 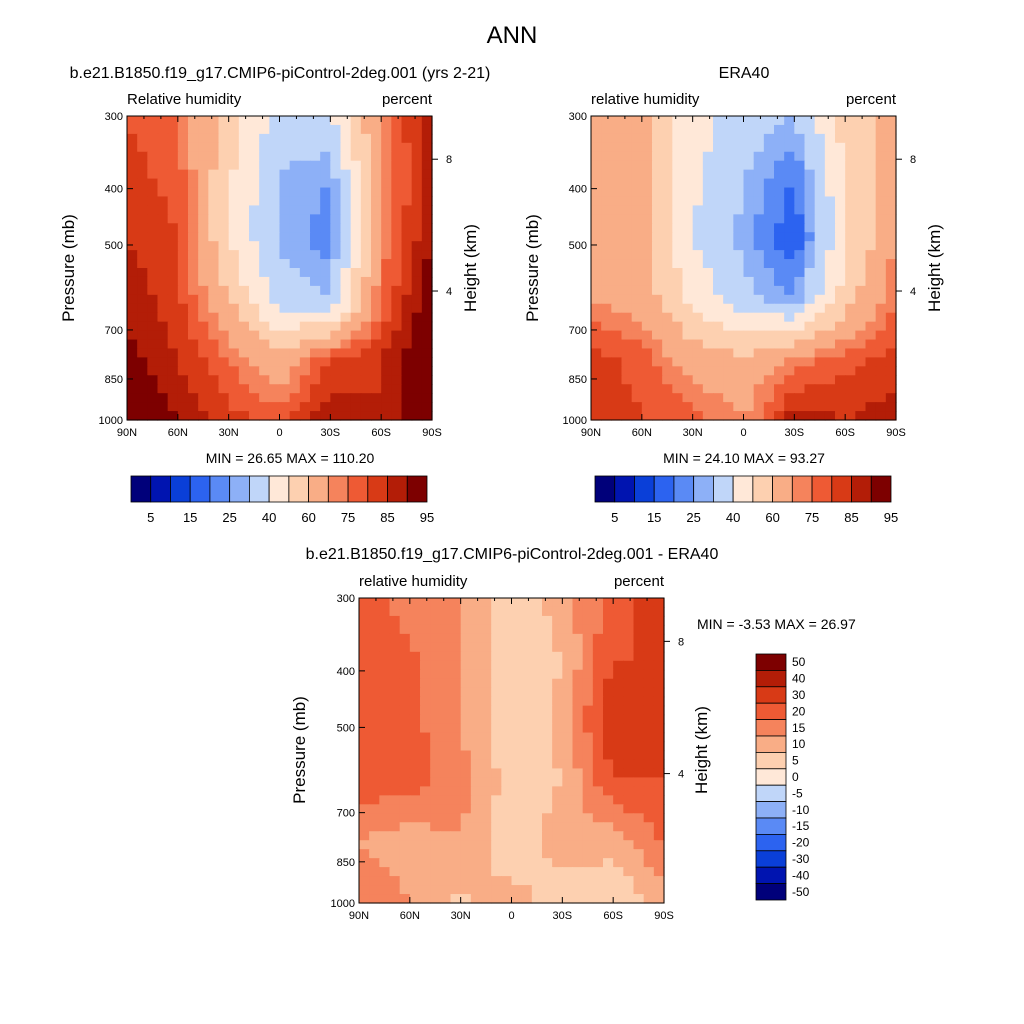 What do you see at coordinates (772, 517) in the screenshot?
I see `colorbar-label: 60` at bounding box center [772, 517].